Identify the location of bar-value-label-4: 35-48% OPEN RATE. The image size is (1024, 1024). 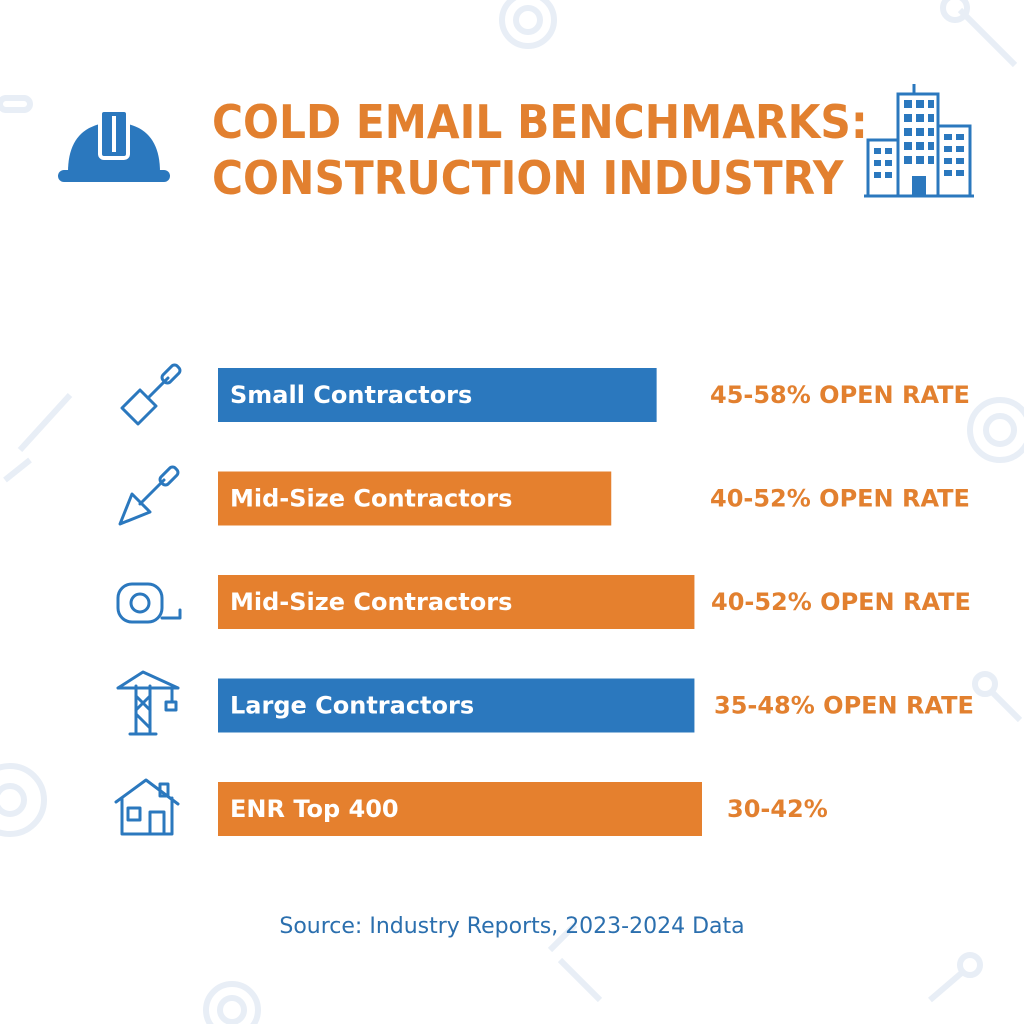
(844, 706).